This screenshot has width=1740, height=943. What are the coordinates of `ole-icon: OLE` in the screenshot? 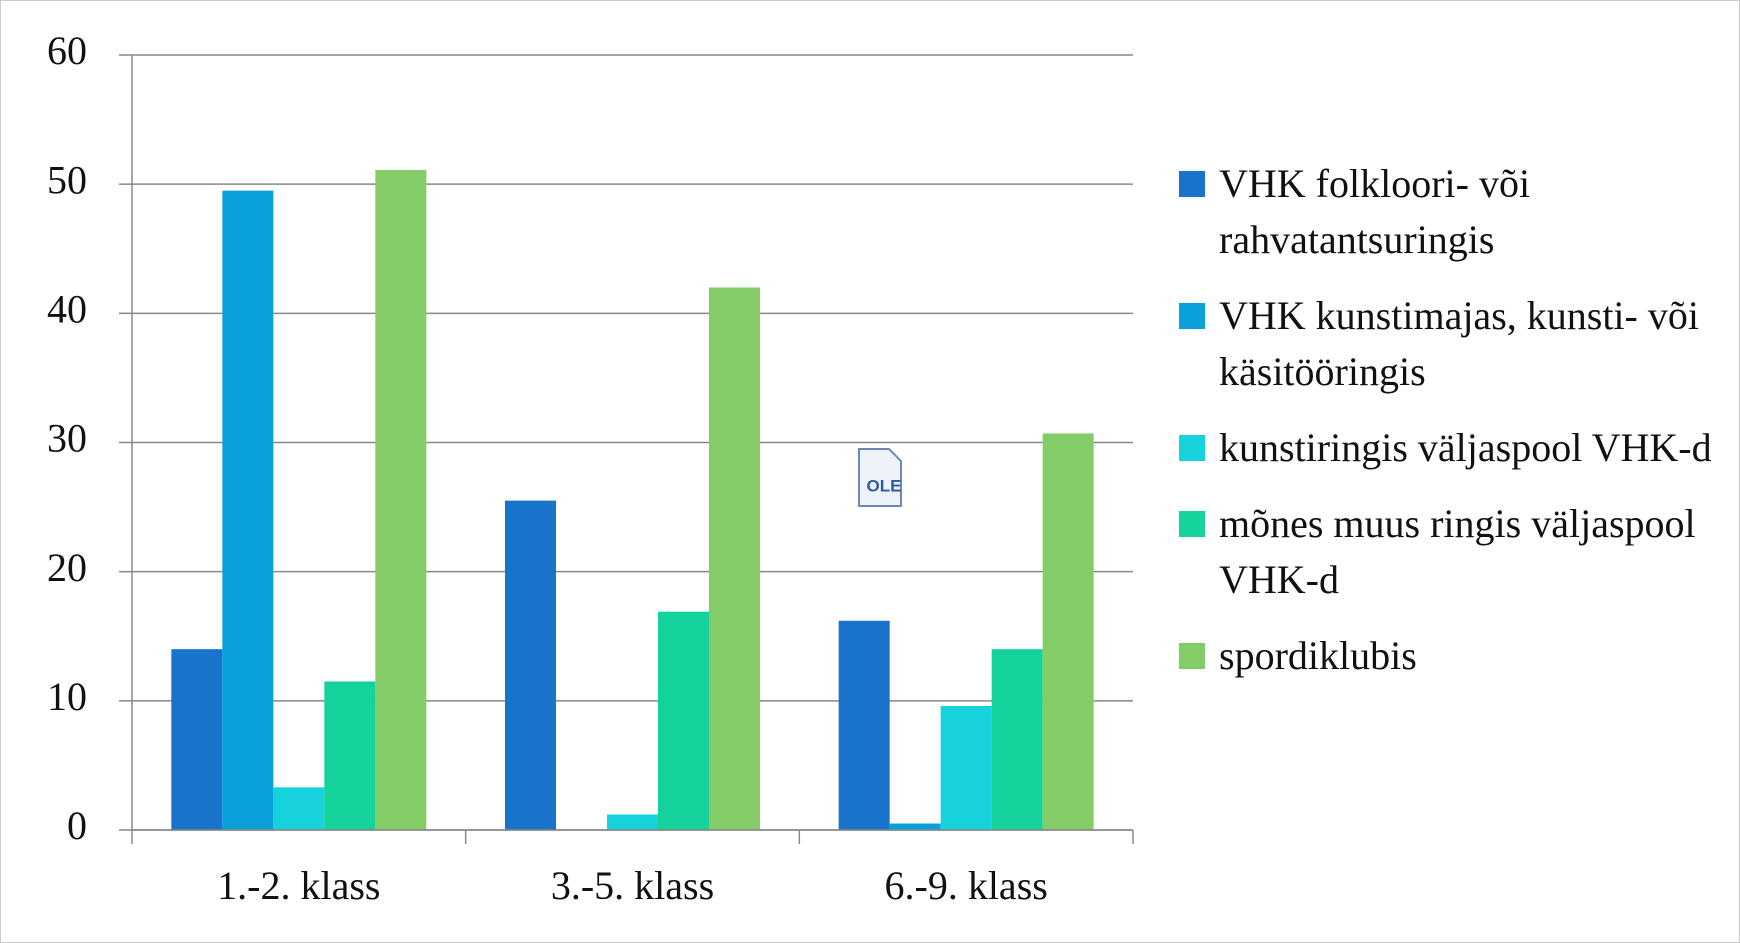 It's located at (880, 477).